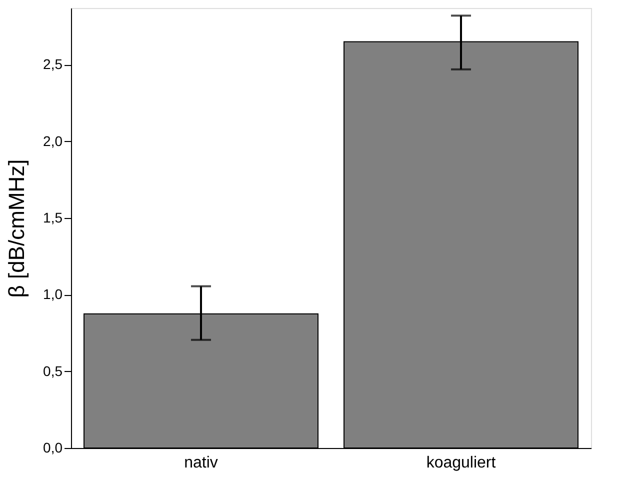 The height and width of the screenshot is (486, 634). I want to click on x-tick-label: koaguliert, so click(461, 463).